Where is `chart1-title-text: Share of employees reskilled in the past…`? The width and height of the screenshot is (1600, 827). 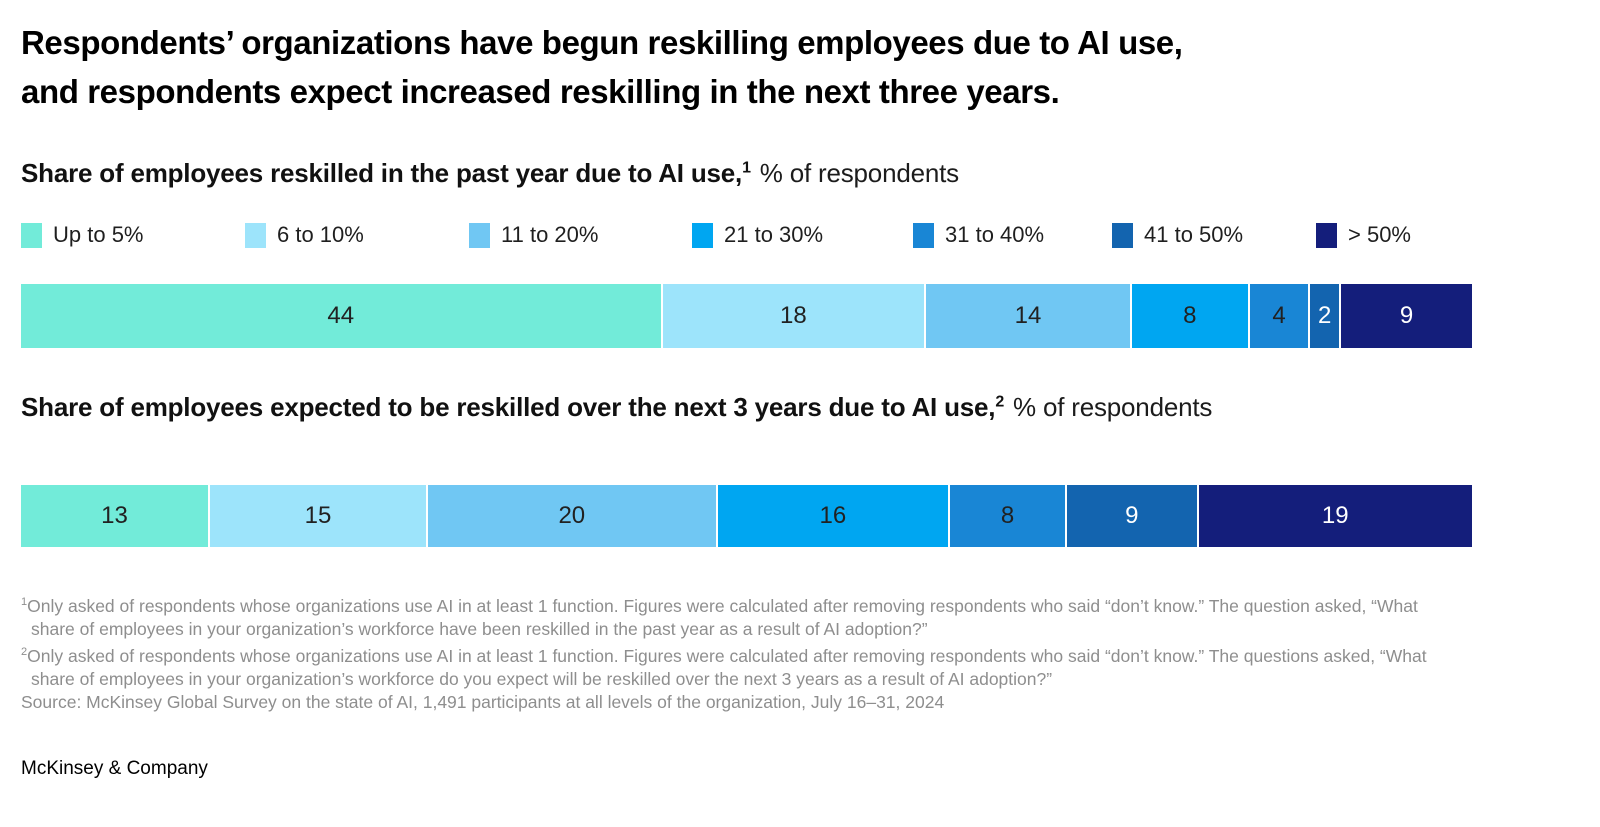 chart1-title-text: Share of employees reskilled in the past… is located at coordinates (382, 173).